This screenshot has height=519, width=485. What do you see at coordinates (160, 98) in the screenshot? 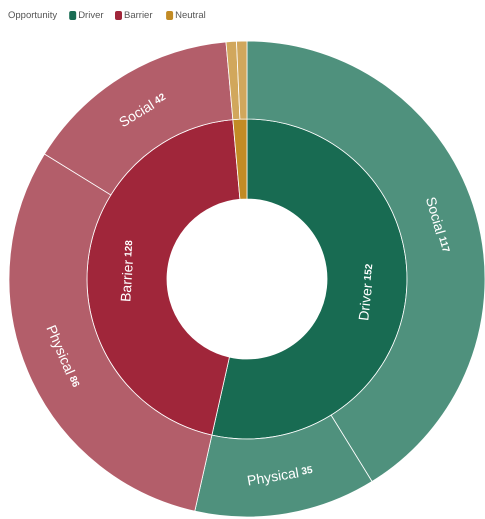
I see `data-label: 42` at bounding box center [160, 98].